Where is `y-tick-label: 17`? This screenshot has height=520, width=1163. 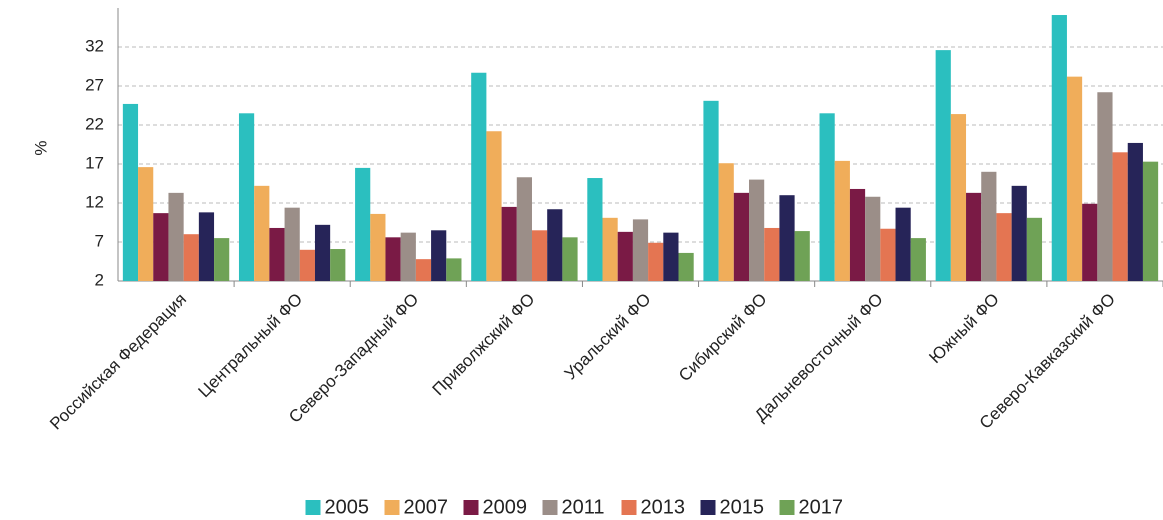
y-tick-label: 17 is located at coordinates (94, 162).